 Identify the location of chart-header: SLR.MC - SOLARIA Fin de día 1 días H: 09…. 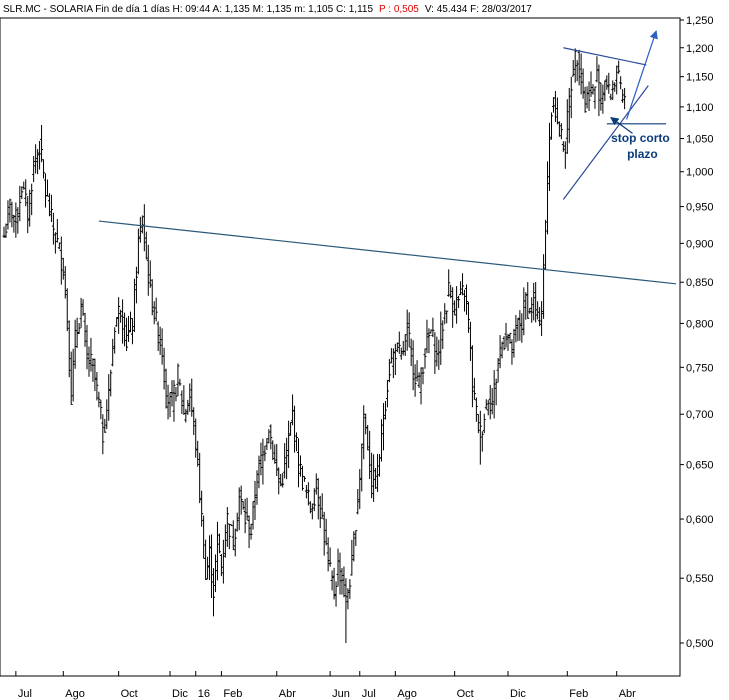
(267, 9).